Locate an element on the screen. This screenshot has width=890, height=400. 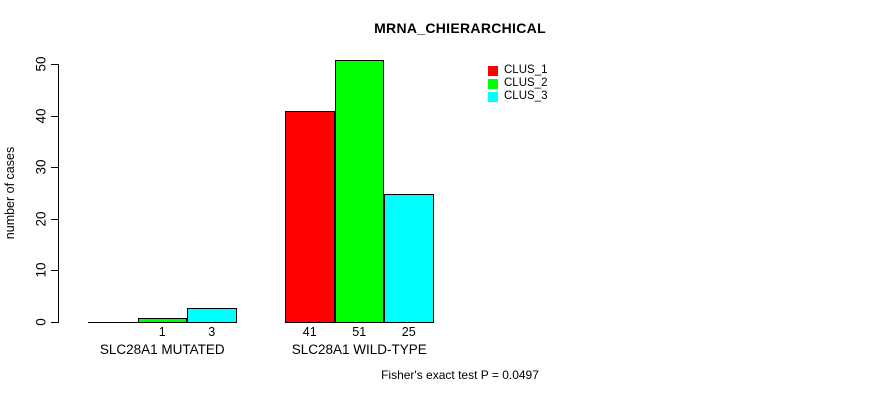
y-axis-title: number of cases is located at coordinates (10, 193).